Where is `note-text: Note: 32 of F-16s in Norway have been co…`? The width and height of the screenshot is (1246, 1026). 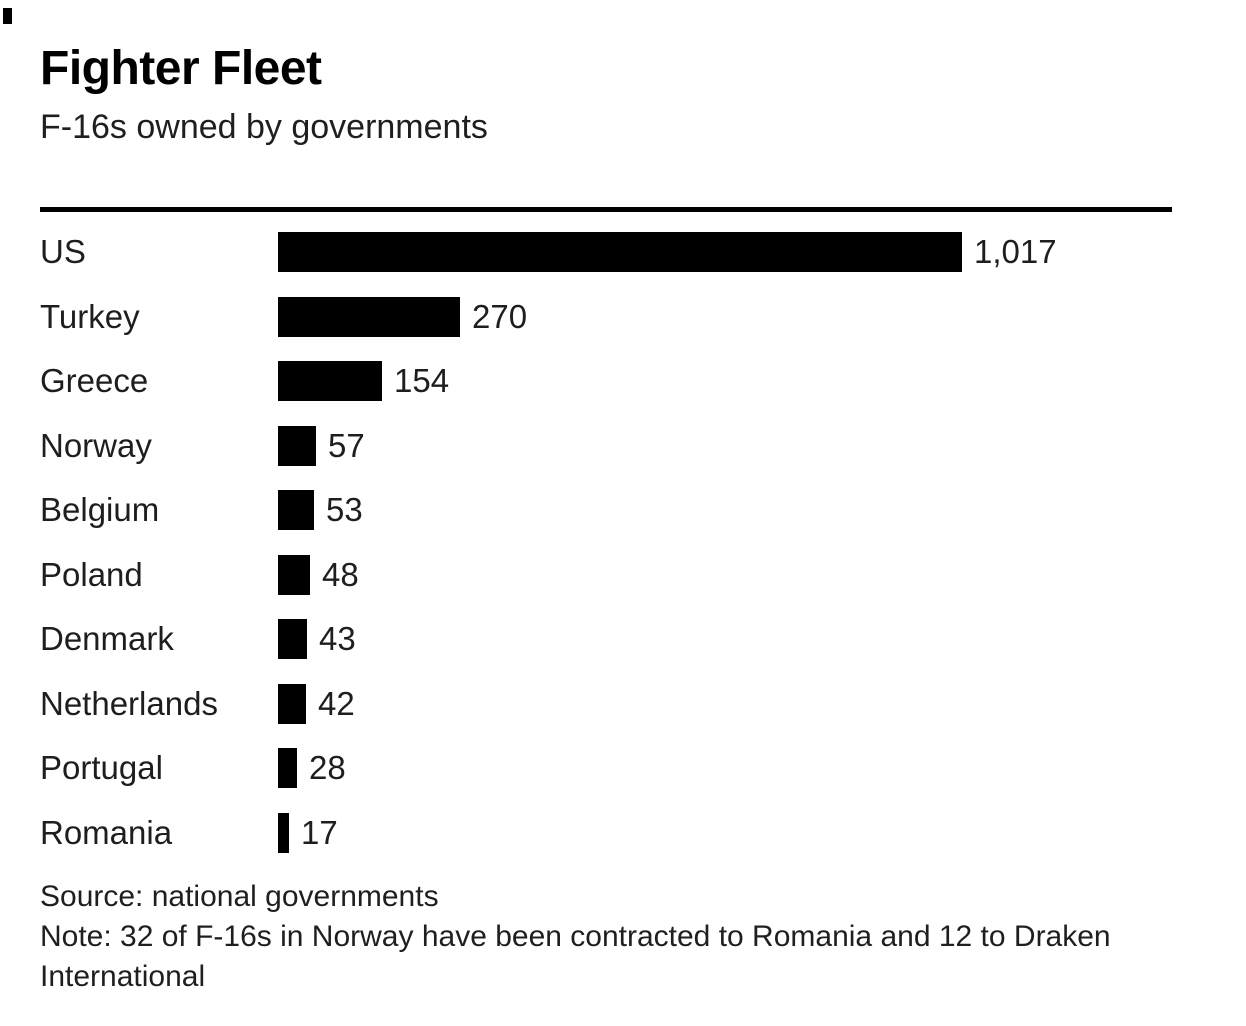 note-text: Note: 32 of F-16s in Norway have been co… is located at coordinates (575, 956).